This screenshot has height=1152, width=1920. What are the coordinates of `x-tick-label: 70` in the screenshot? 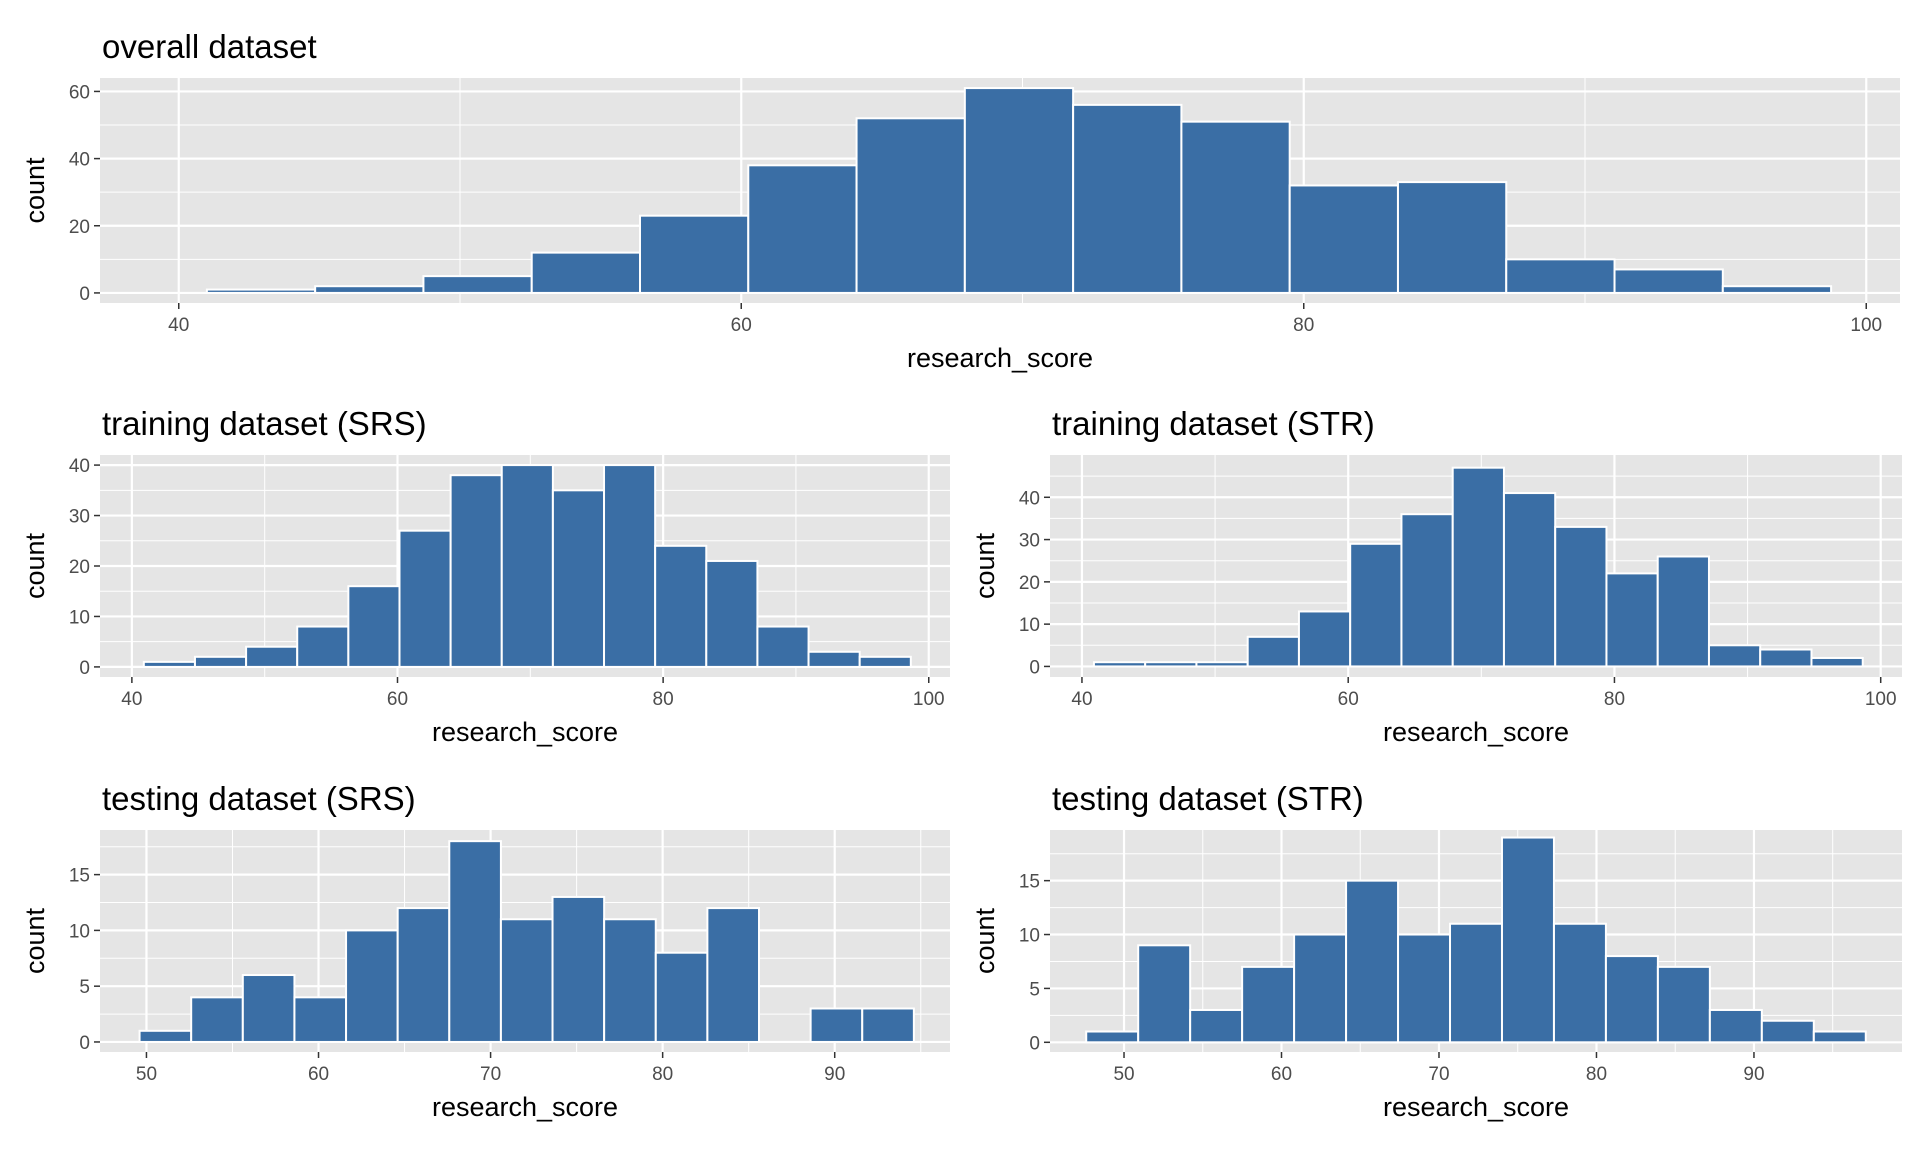 It's located at (490, 1074).